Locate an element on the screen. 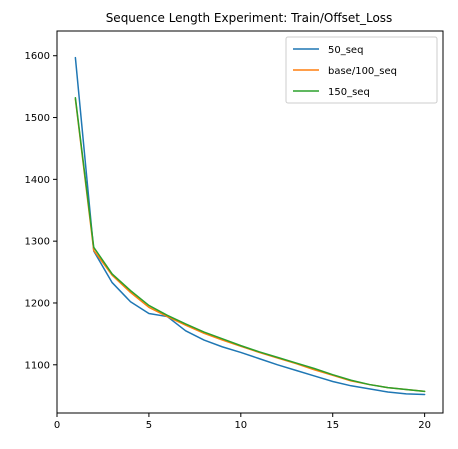  y-tick-label: 1500 is located at coordinates (37, 118).